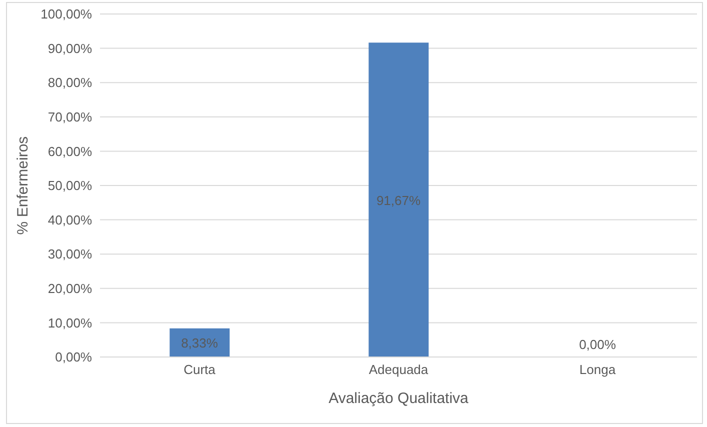  Describe the element at coordinates (66, 14) in the screenshot. I see `y-tick-label: 100,00%` at that location.